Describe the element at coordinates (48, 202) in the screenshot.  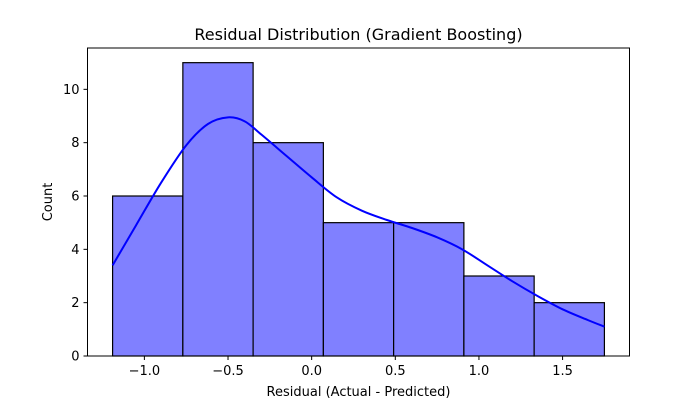
I see `y-axis-label: Count` at that location.